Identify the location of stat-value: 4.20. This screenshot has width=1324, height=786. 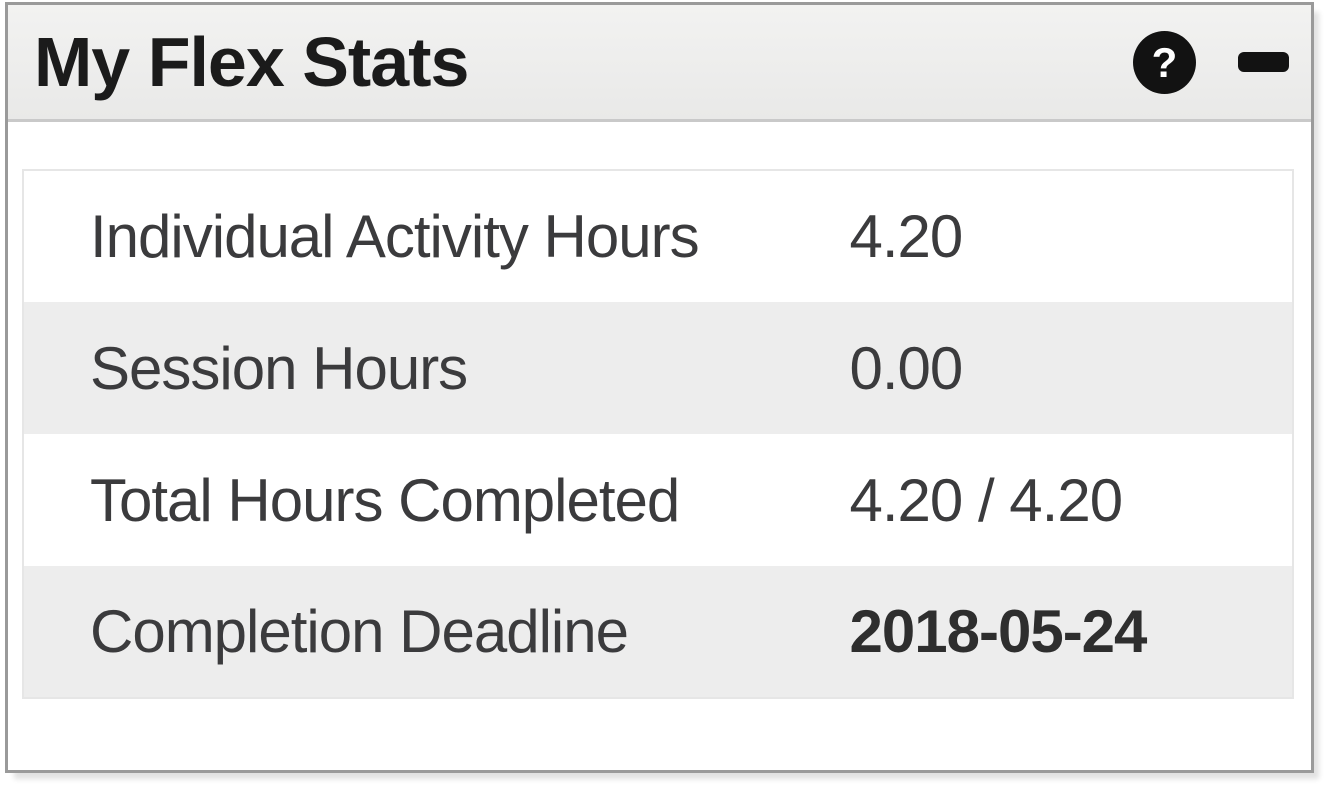
(906, 236).